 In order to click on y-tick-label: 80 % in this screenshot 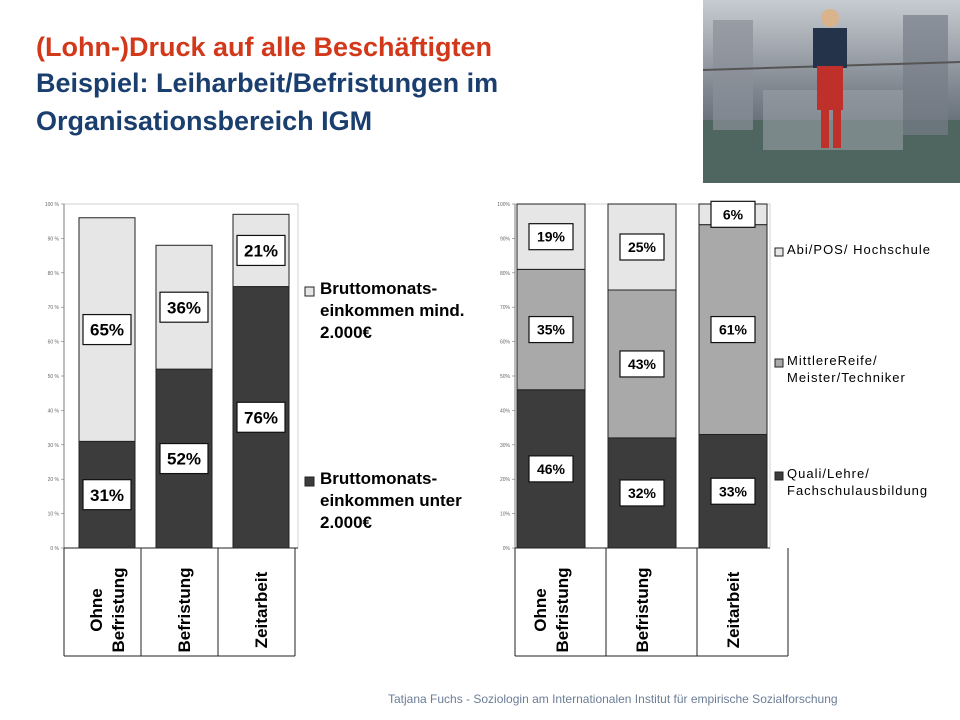, I will do `click(54, 274)`.